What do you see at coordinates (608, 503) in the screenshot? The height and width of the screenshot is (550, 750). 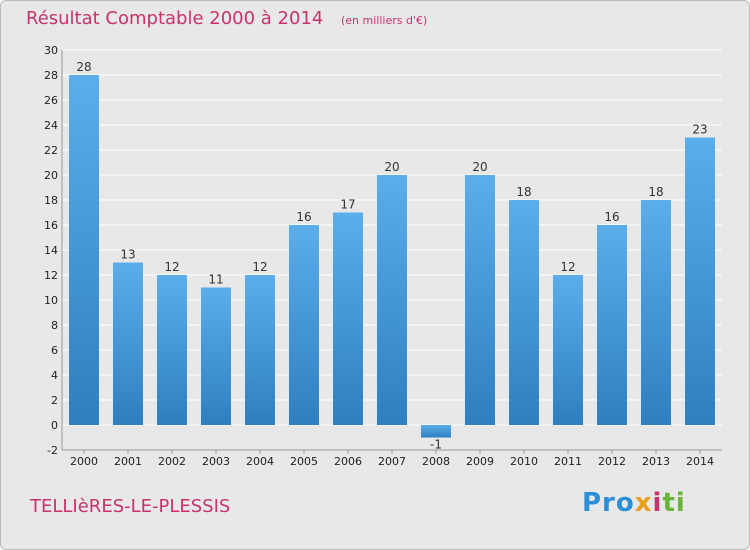 I see `logo-part: Pro` at bounding box center [608, 503].